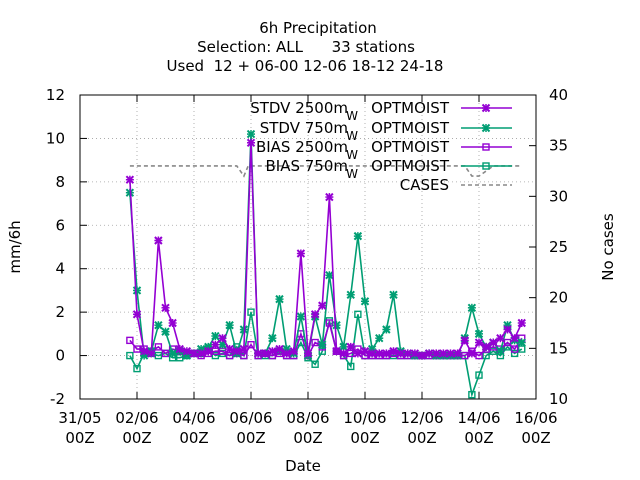 The height and width of the screenshot is (480, 640). I want to click on x-tick-label-date: 06/06, so click(250, 418).